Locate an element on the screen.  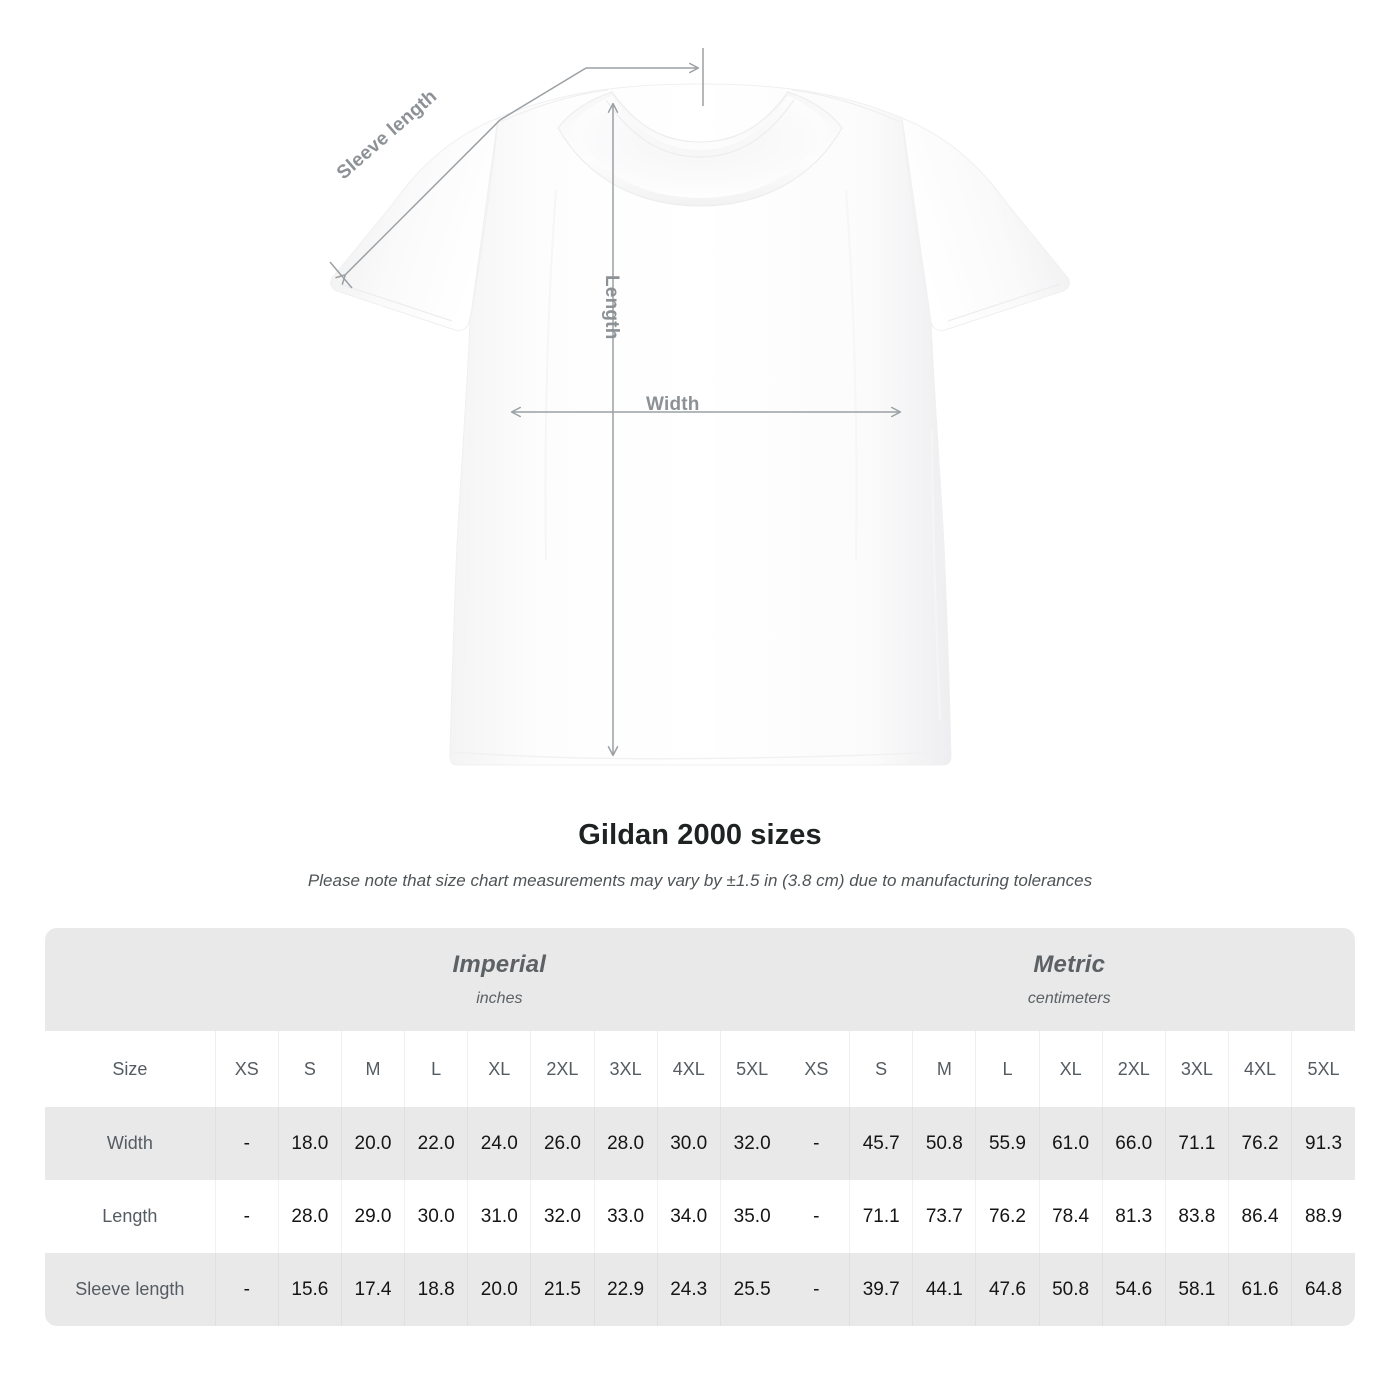
cell-width-metric-4xl: 76.2 is located at coordinates (1259, 1143).